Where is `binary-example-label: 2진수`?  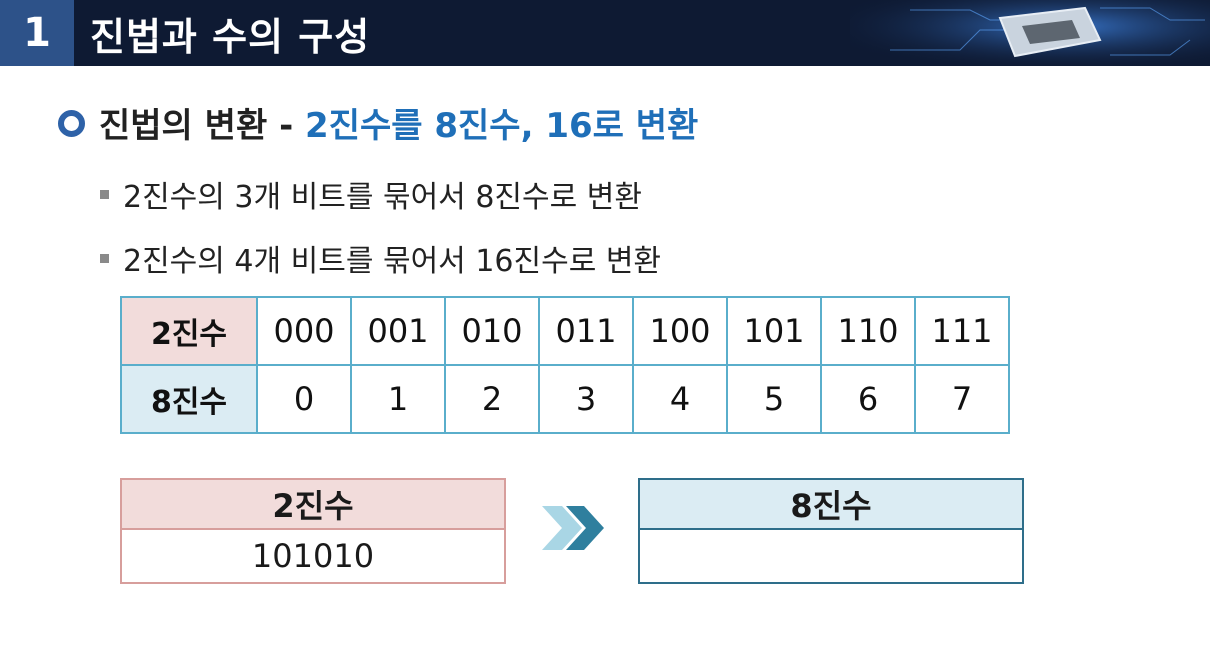
binary-example-label: 2진수 is located at coordinates (313, 505).